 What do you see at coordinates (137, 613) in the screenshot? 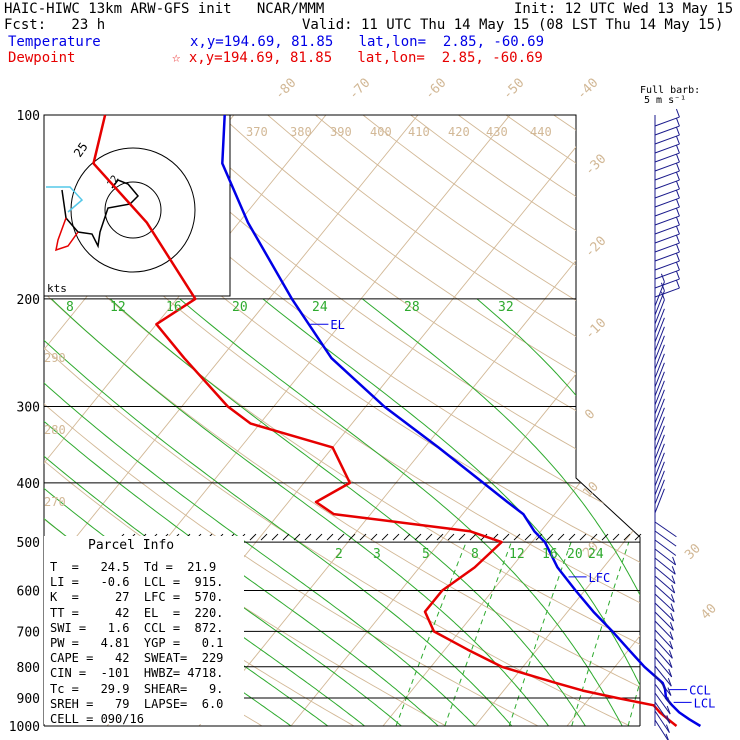
I see `parcel-row: TT = 42 EL = 220.` at bounding box center [137, 613].